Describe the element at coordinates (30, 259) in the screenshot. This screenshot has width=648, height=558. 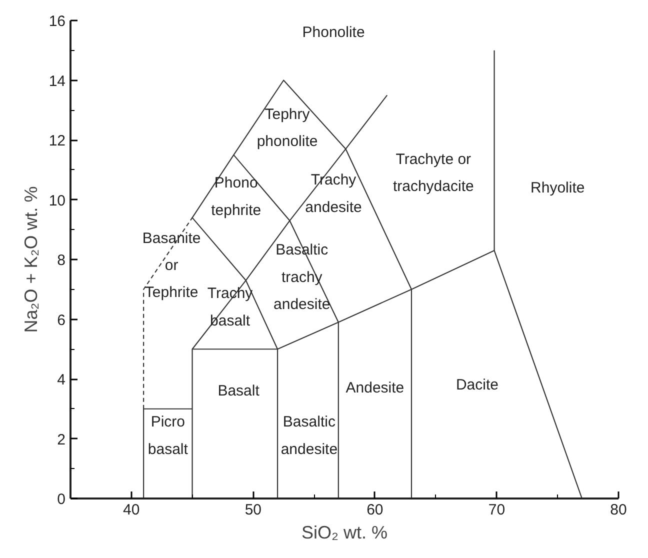
I see `y-axis-title: Na₂O + K₂O wt. %` at that location.